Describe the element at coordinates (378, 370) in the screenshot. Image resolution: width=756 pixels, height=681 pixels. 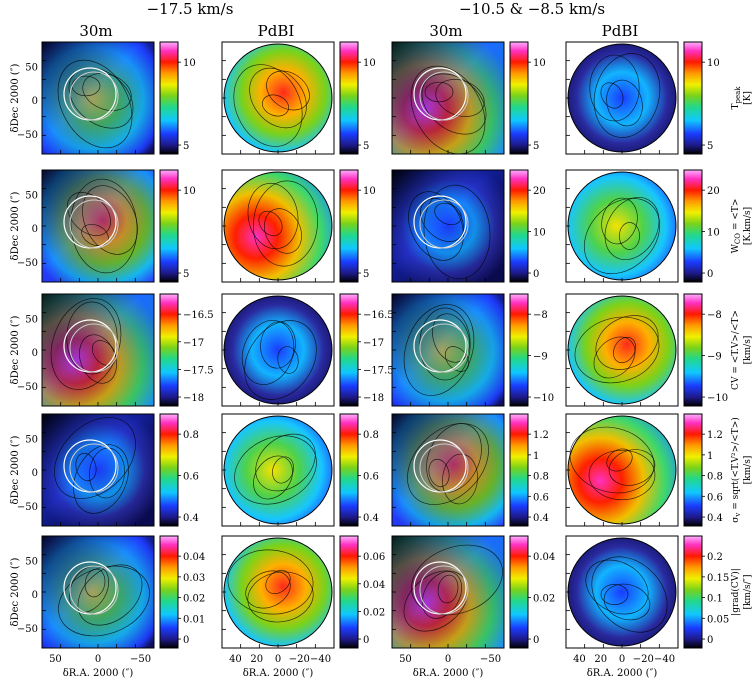
I see `colorbar-tick-label: −17.5` at that location.